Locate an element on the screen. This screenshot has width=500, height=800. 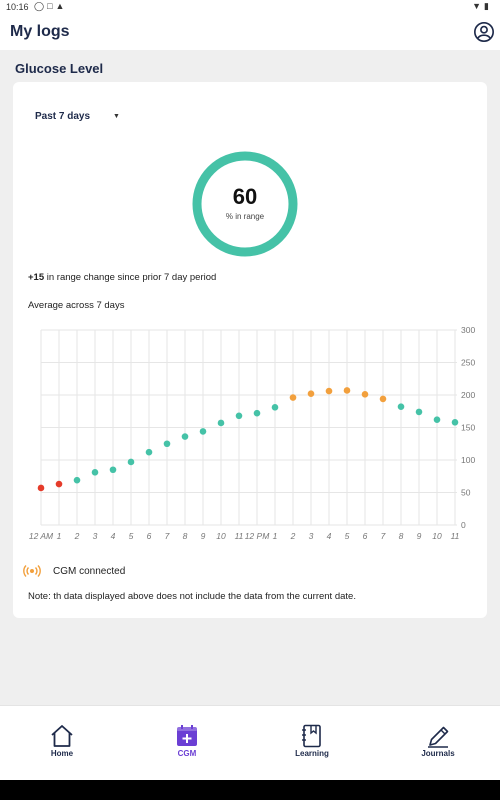
nav-home-label: Home is located at coordinates (62, 753).